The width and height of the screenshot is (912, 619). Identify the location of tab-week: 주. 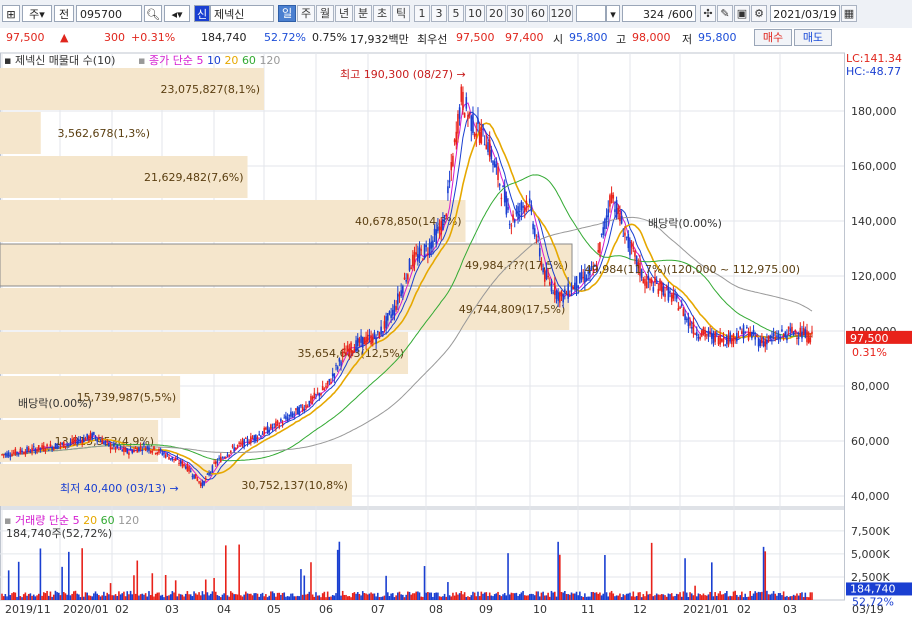
(306, 13).